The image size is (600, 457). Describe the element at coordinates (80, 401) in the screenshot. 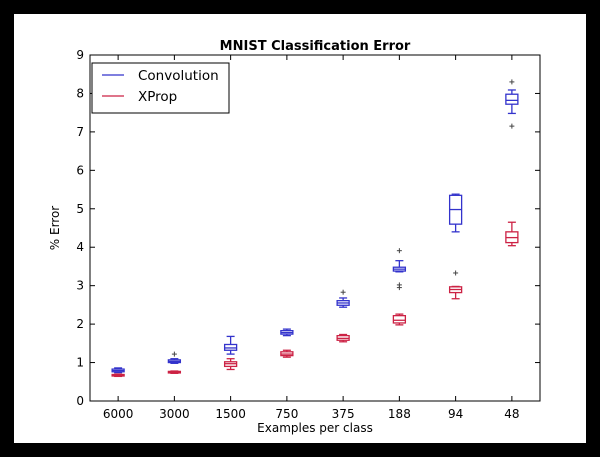

I see `y-tick-label: 0` at that location.